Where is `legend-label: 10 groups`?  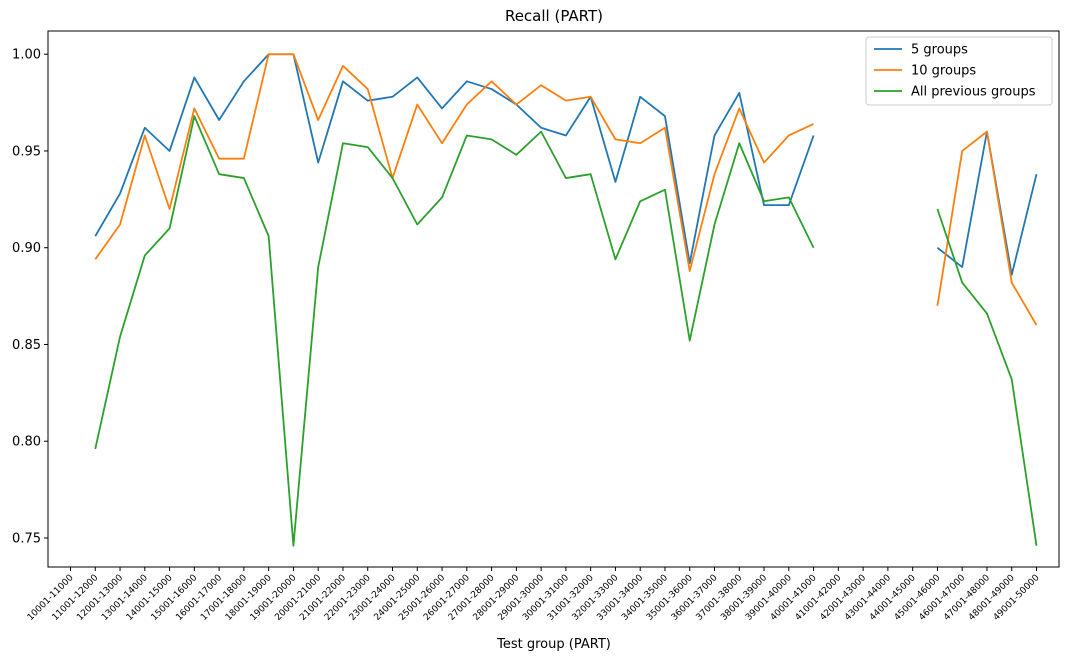 legend-label: 10 groups is located at coordinates (943, 71).